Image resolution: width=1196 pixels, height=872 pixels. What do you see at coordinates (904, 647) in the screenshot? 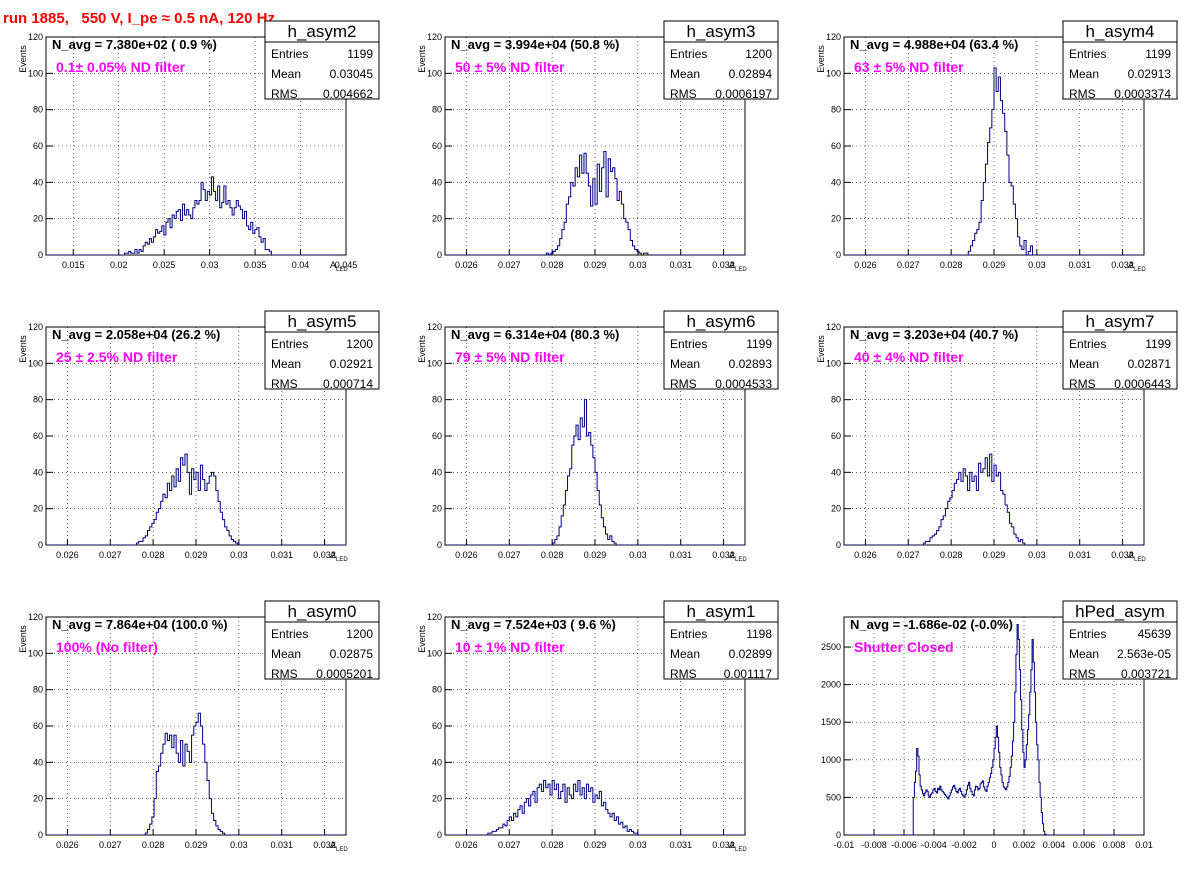
I see `filter-label: Shutter Closed` at bounding box center [904, 647].